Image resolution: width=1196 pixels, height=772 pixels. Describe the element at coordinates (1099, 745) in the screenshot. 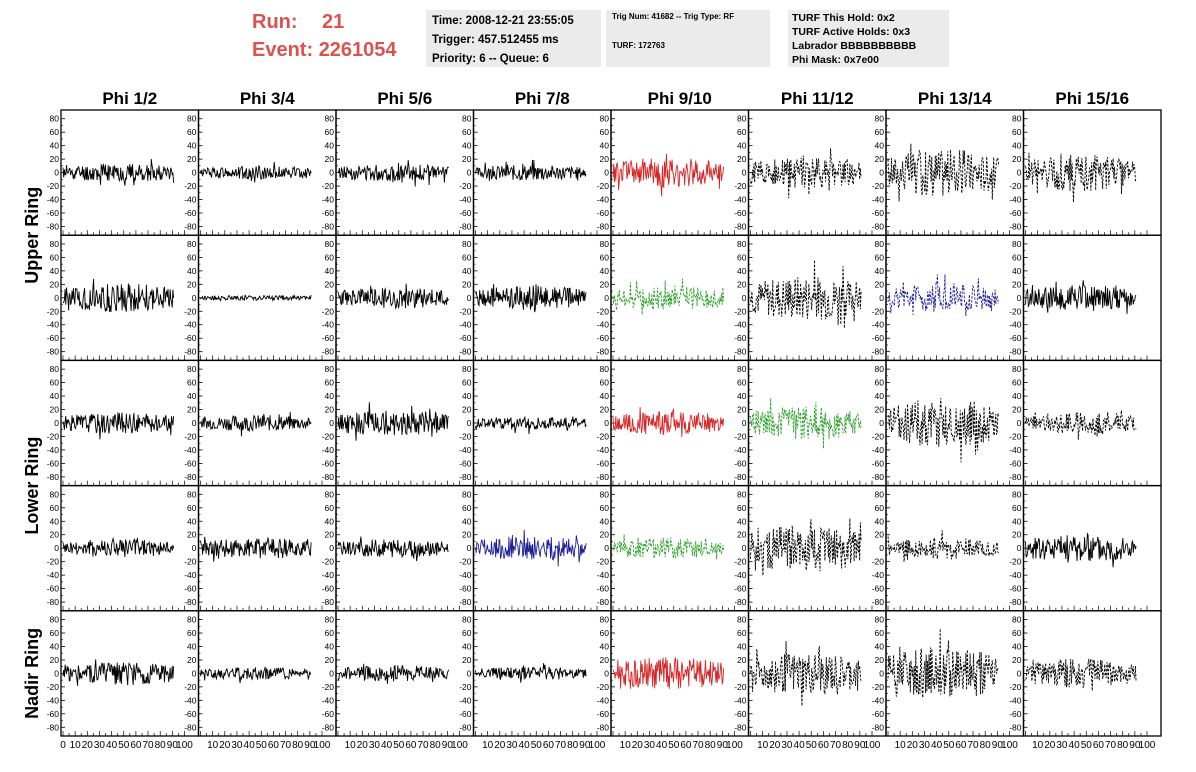

I see `x-tick-label: 60` at that location.